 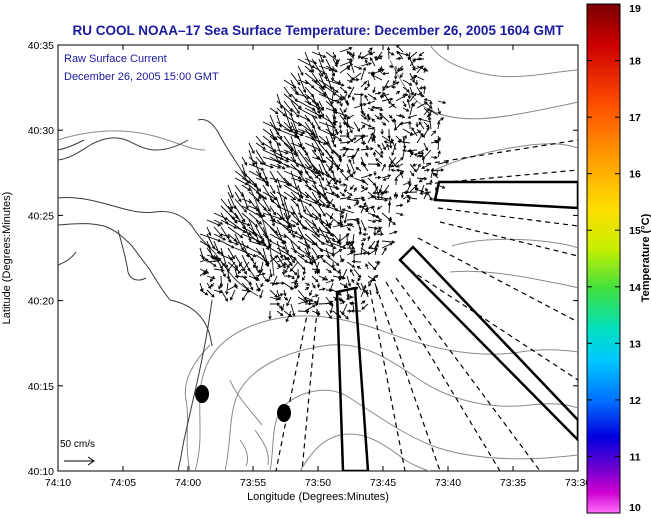 What do you see at coordinates (614, 258) in the screenshot?
I see `colorbar-ticks: 19 18 17 16 15 14 13 12 11 10` at bounding box center [614, 258].